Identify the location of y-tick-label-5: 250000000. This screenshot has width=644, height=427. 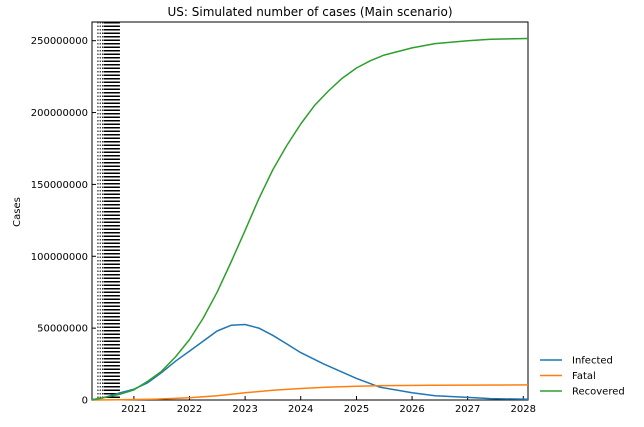
(59, 41).